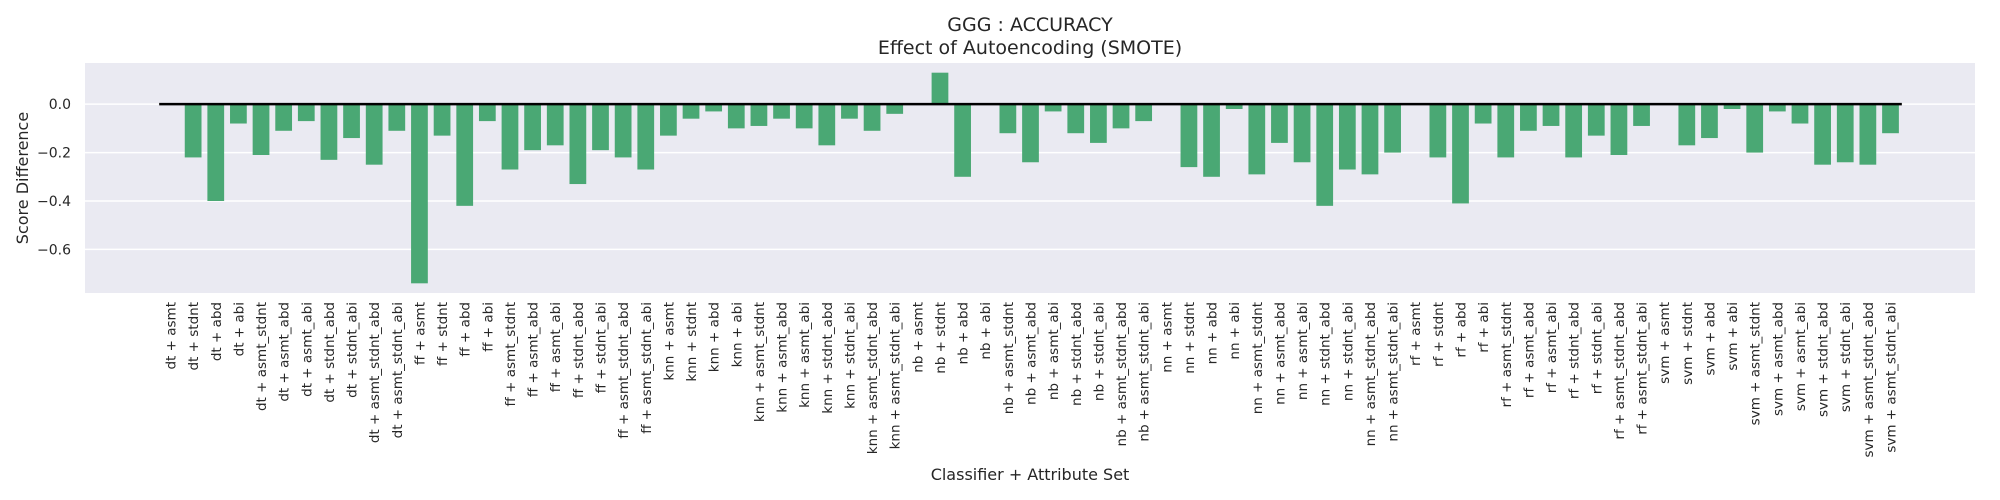 The height and width of the screenshot is (500, 2000). What do you see at coordinates (1756, 363) in the screenshot?
I see `x-tick-label: svm + asmt_stdnt` at bounding box center [1756, 363].